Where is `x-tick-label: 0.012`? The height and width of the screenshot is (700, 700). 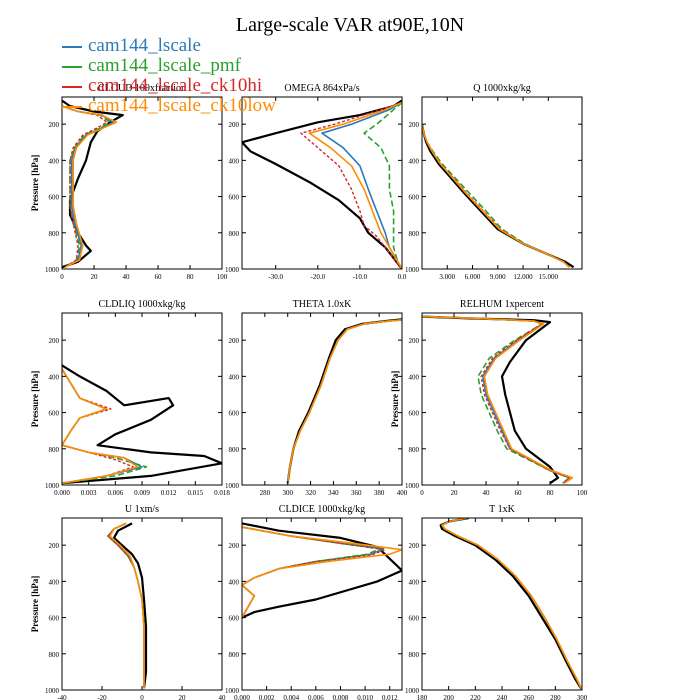
x-tick-label: 0.012 is located at coordinates (390, 697).